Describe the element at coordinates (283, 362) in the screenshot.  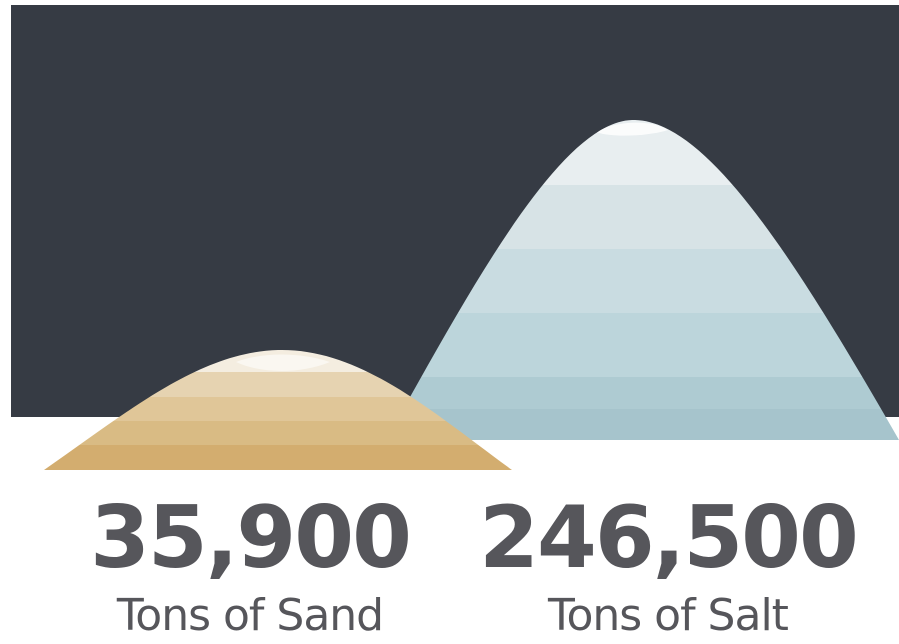
I see `sand-pile-highlight` at that location.